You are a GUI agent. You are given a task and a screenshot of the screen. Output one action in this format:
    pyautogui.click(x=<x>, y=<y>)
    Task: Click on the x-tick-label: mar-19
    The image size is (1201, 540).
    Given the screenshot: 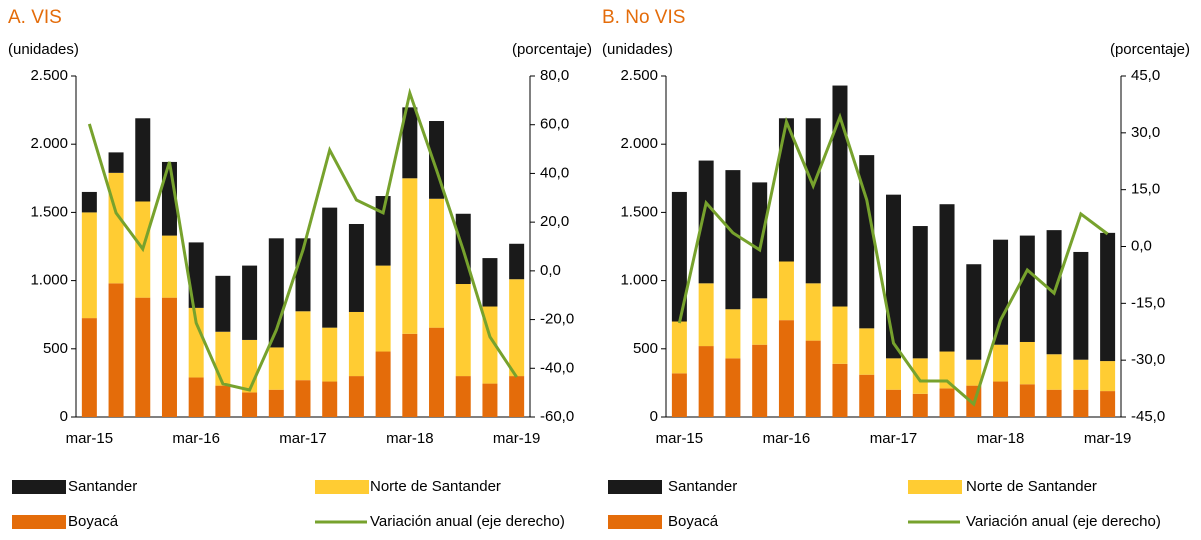 What is the action you would take?
    pyautogui.click(x=517, y=438)
    